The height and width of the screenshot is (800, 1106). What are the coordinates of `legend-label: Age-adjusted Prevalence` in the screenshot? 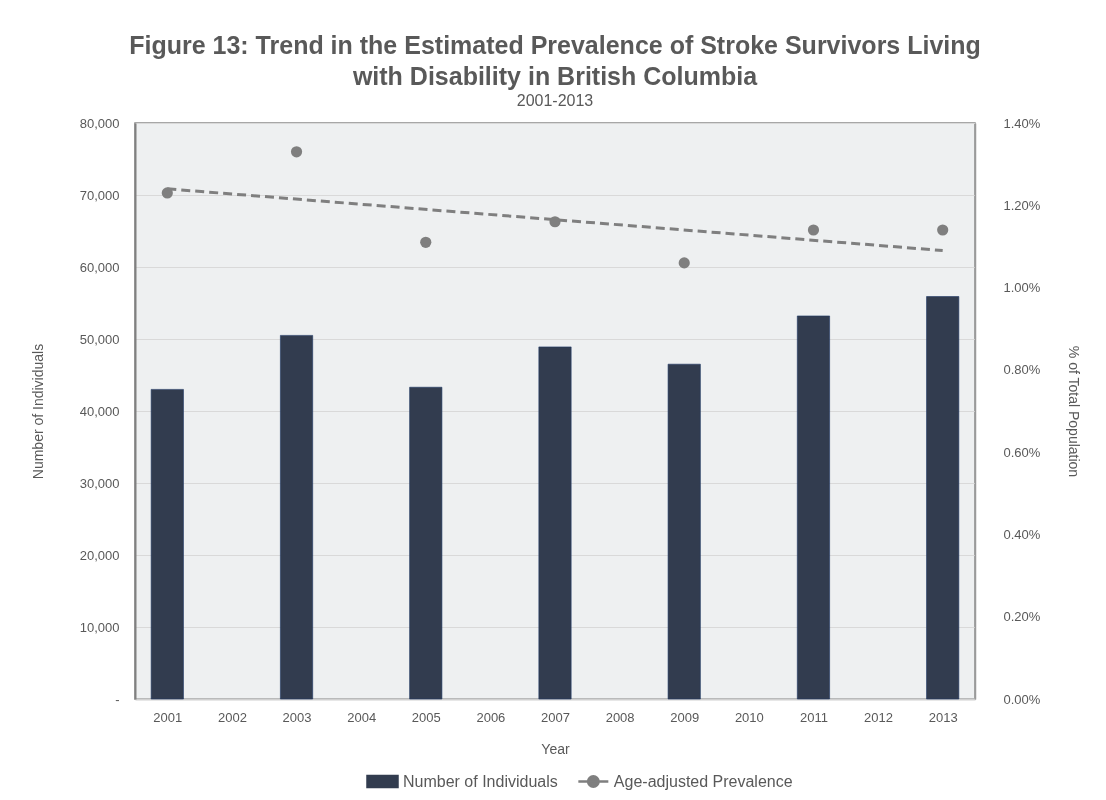 It's located at (703, 781).